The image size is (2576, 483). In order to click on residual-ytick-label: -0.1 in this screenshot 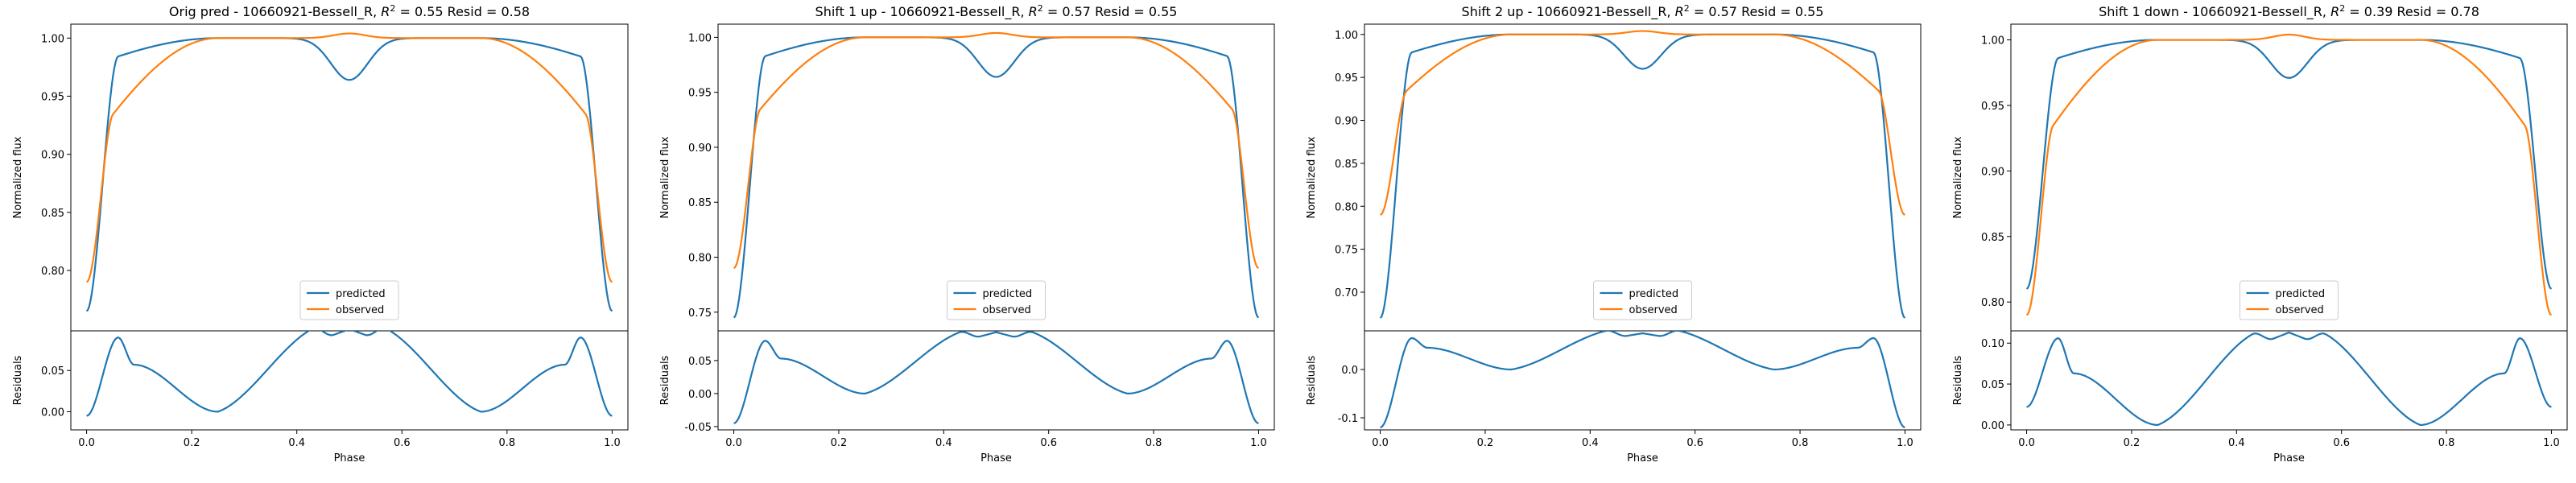, I will do `click(1348, 419)`.